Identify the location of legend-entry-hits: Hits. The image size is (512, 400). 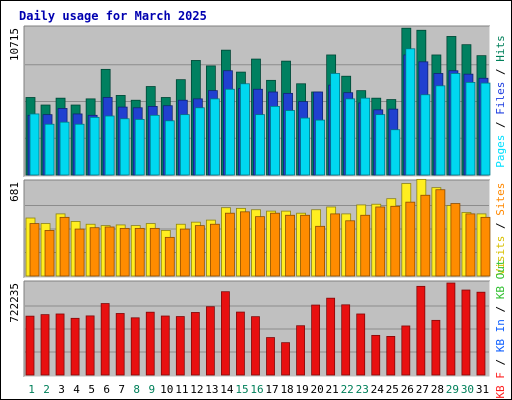
(500, 48).